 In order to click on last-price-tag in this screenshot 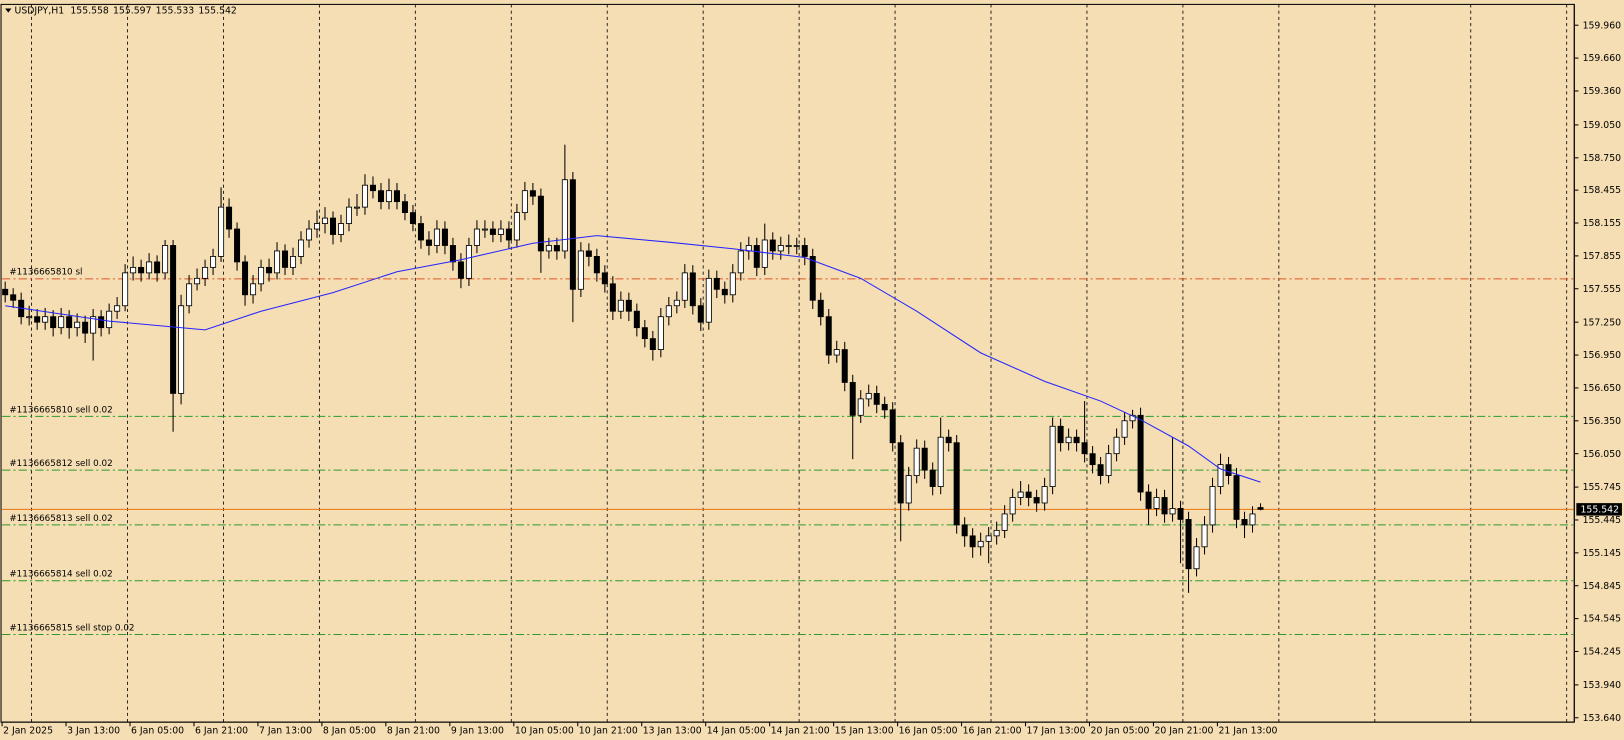, I will do `click(1599, 509)`.